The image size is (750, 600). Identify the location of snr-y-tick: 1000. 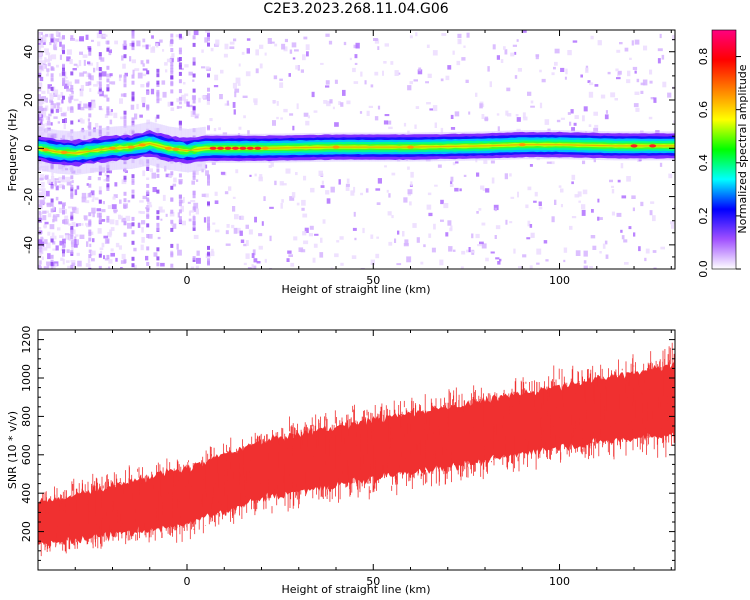
(26, 378).